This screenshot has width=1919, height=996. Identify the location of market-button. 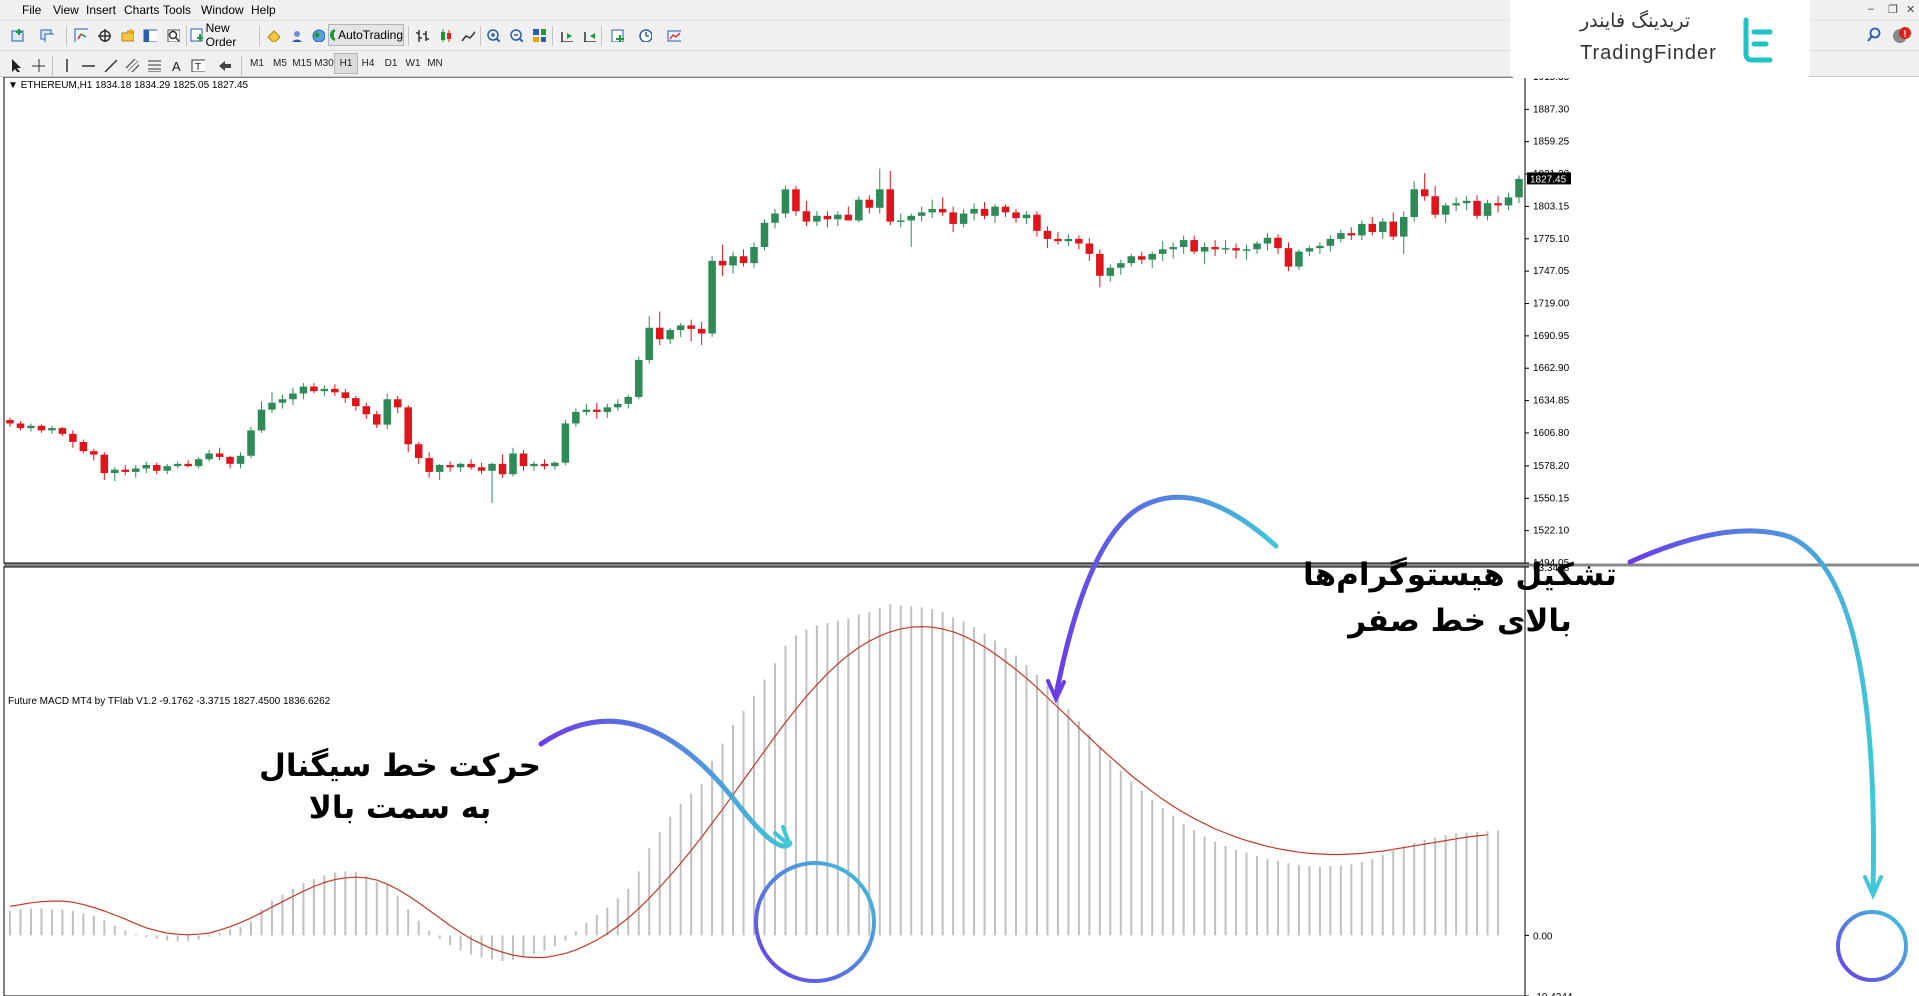
(318, 35).